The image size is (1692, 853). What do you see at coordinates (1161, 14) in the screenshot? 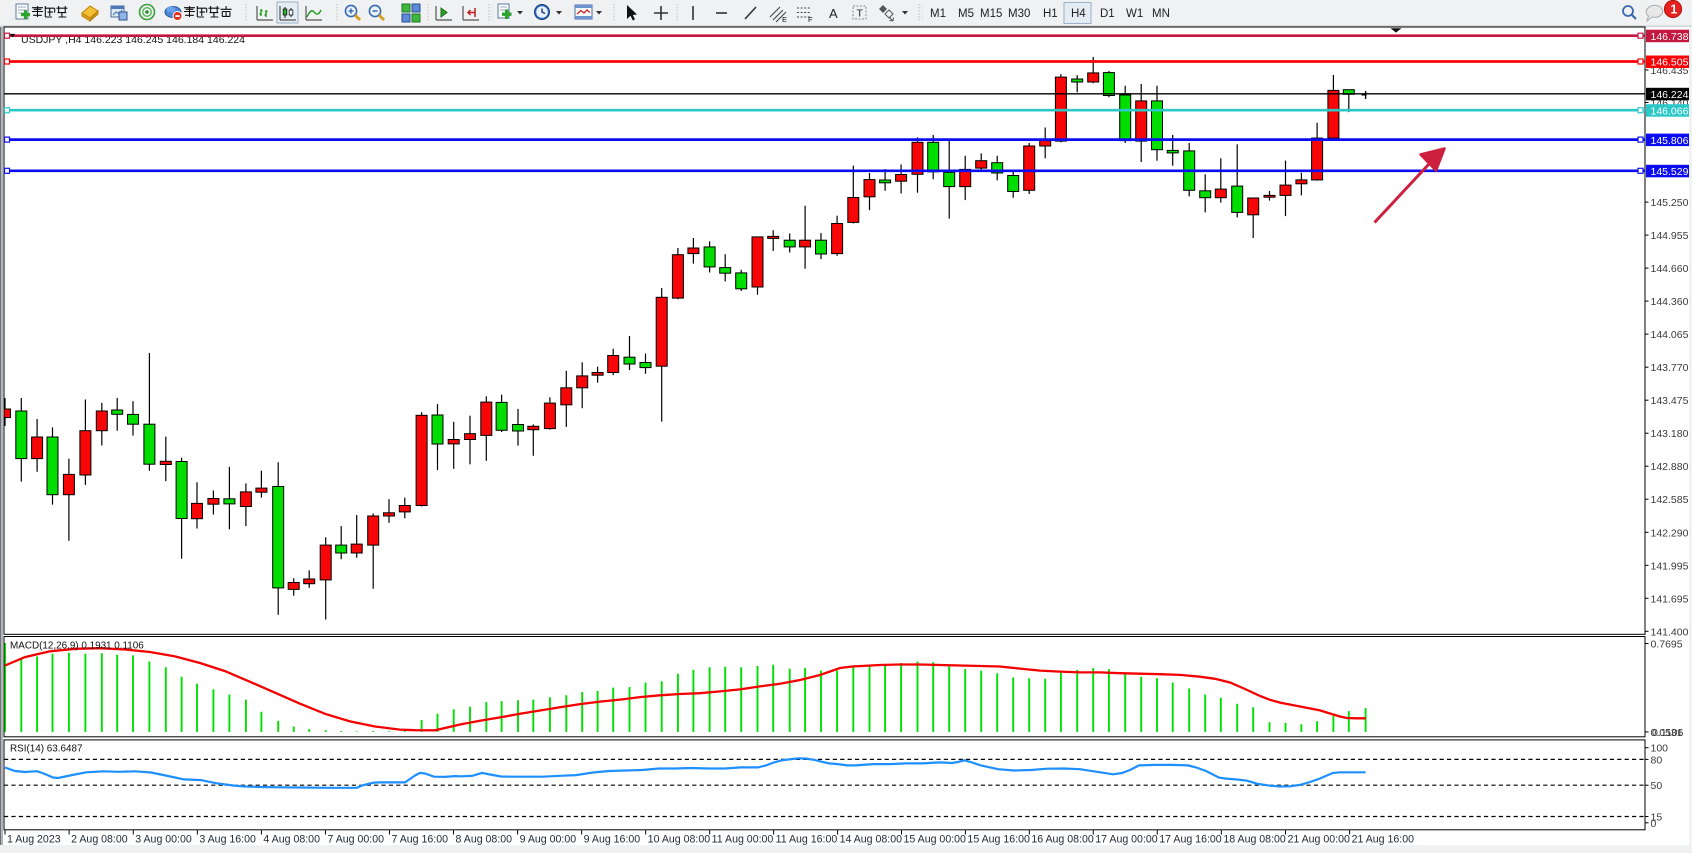
I see `svg-text: MN` at bounding box center [1161, 14].